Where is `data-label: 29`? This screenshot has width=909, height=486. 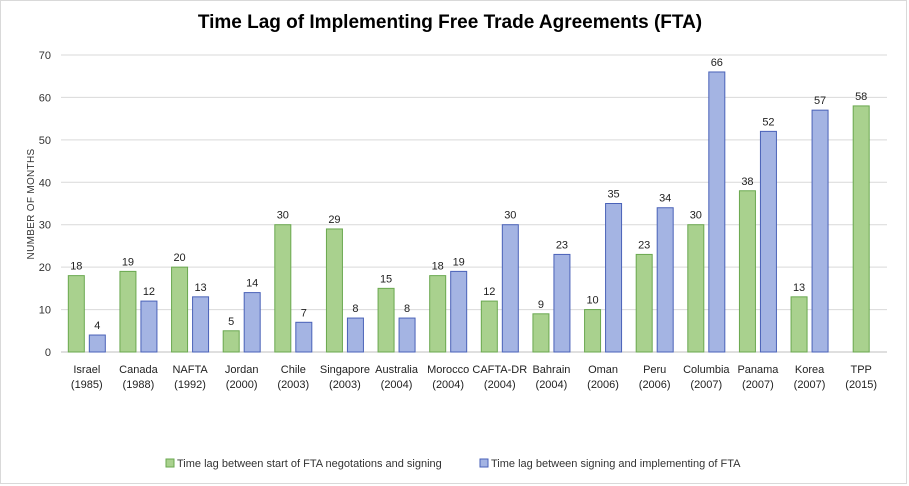 data-label: 29 is located at coordinates (334, 220).